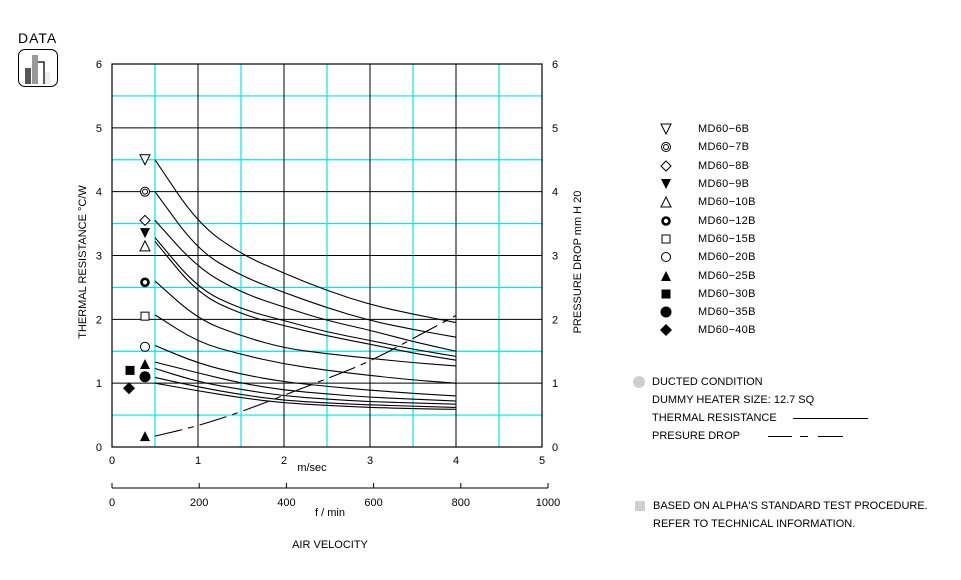  What do you see at coordinates (370, 461) in the screenshot?
I see `x-tick: 3` at bounding box center [370, 461].